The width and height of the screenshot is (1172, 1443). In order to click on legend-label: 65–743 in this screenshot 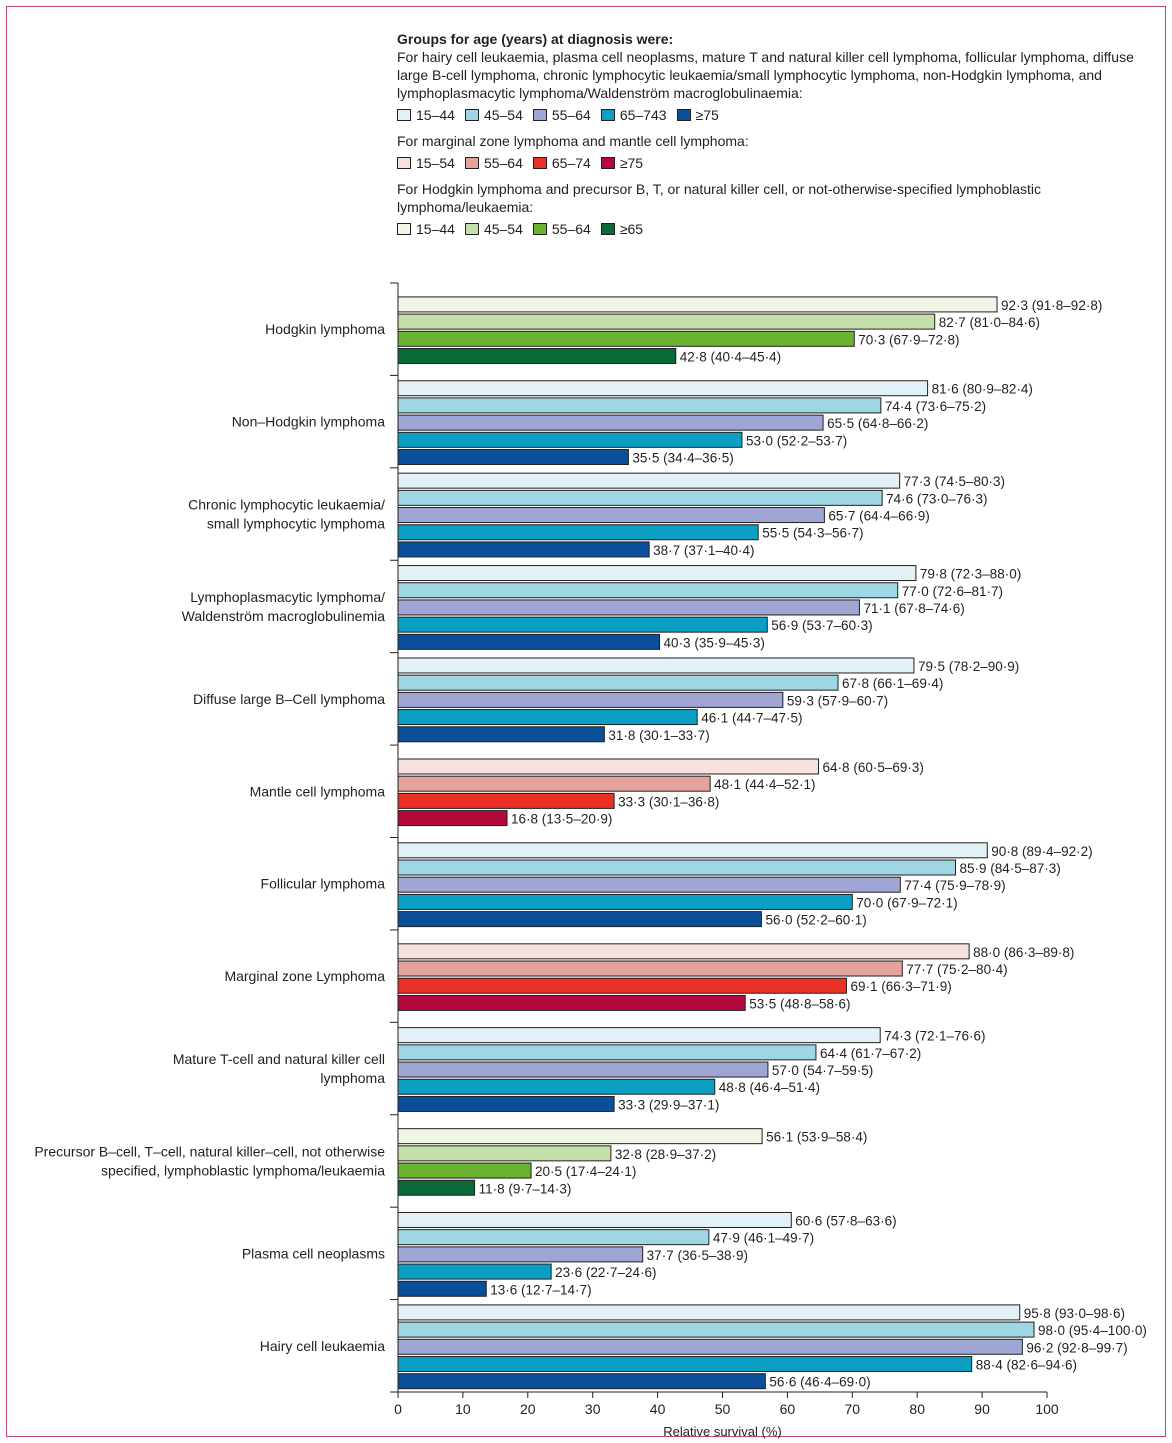, I will do `click(643, 115)`.